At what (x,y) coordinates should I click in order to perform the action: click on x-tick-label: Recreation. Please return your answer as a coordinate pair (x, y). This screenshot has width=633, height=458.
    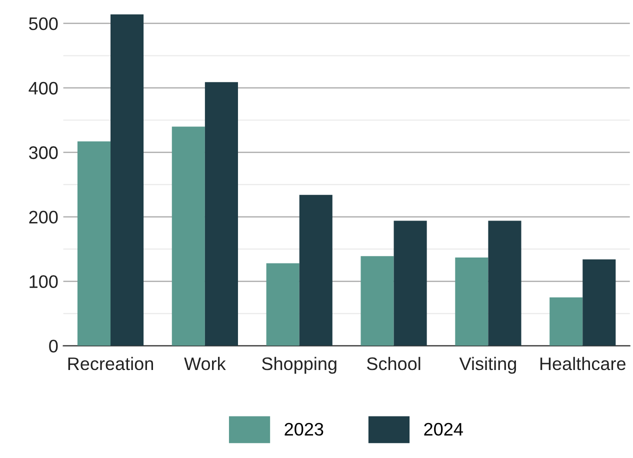
    Looking at the image, I should click on (110, 363).